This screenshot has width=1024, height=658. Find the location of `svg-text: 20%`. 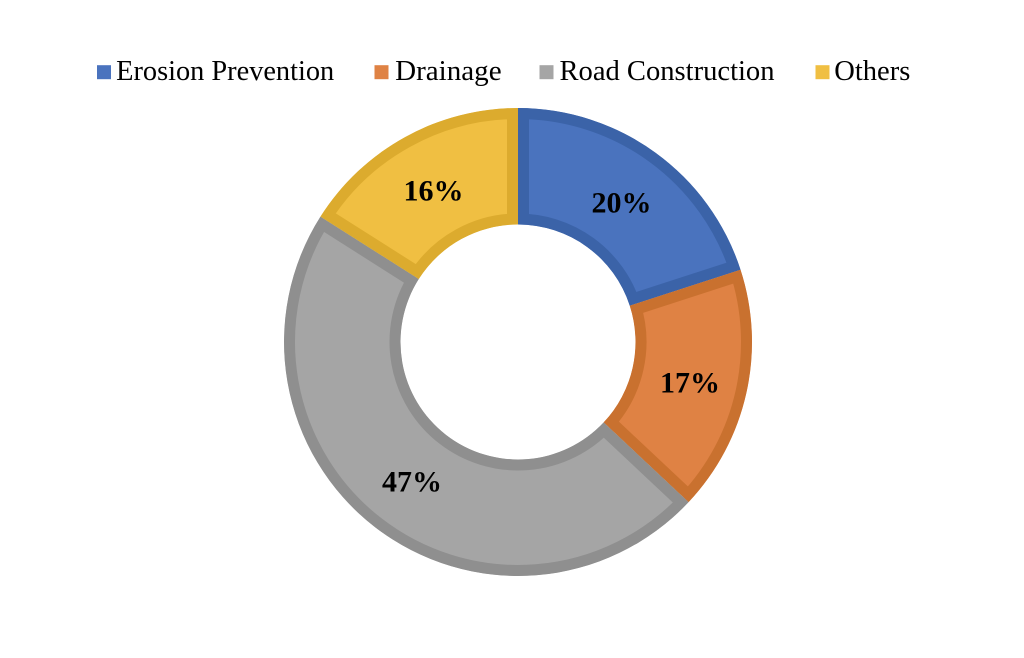

svg-text: 20% is located at coordinates (622, 203).